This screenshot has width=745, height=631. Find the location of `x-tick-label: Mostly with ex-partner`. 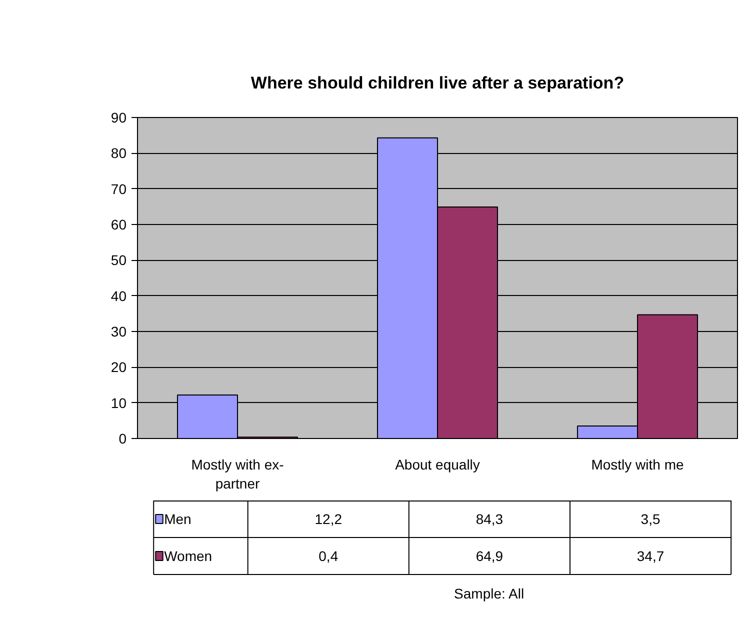

x-tick-label: Mostly with ex-partner is located at coordinates (237, 474).